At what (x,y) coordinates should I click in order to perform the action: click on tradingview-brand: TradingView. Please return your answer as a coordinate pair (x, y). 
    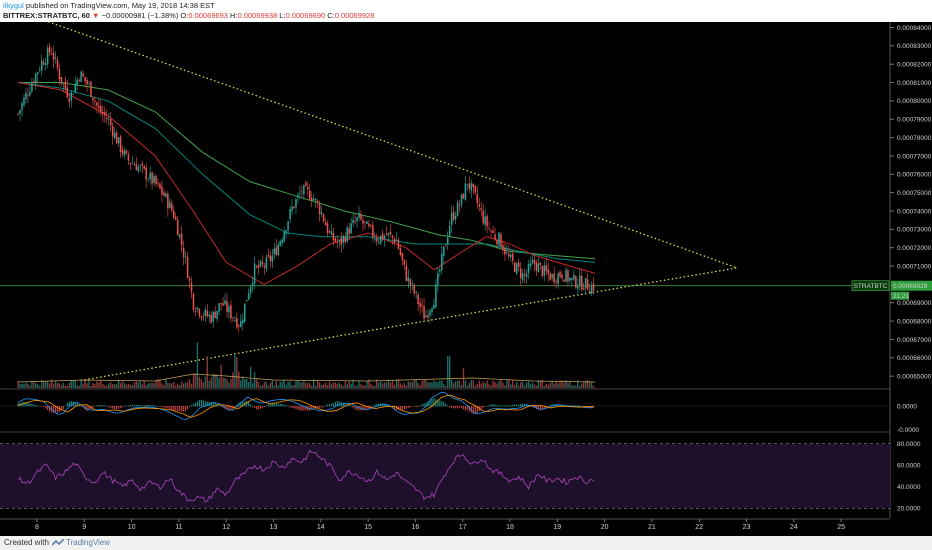
    Looking at the image, I should click on (88, 542).